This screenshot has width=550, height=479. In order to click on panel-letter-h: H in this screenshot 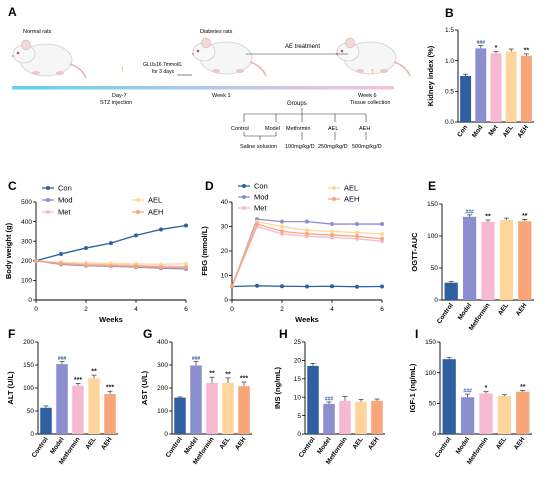, I will do `click(283, 334)`.